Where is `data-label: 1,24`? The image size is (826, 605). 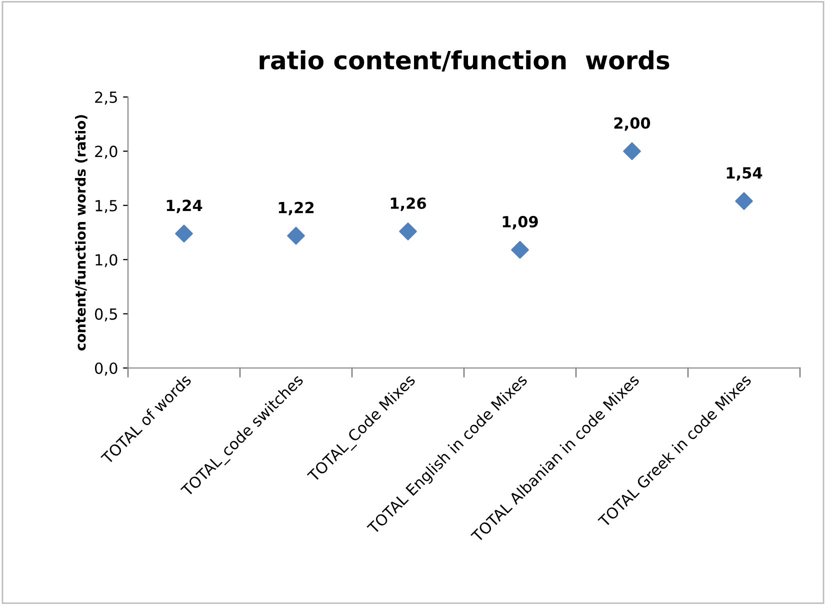
data-label: 1,24 is located at coordinates (184, 207).